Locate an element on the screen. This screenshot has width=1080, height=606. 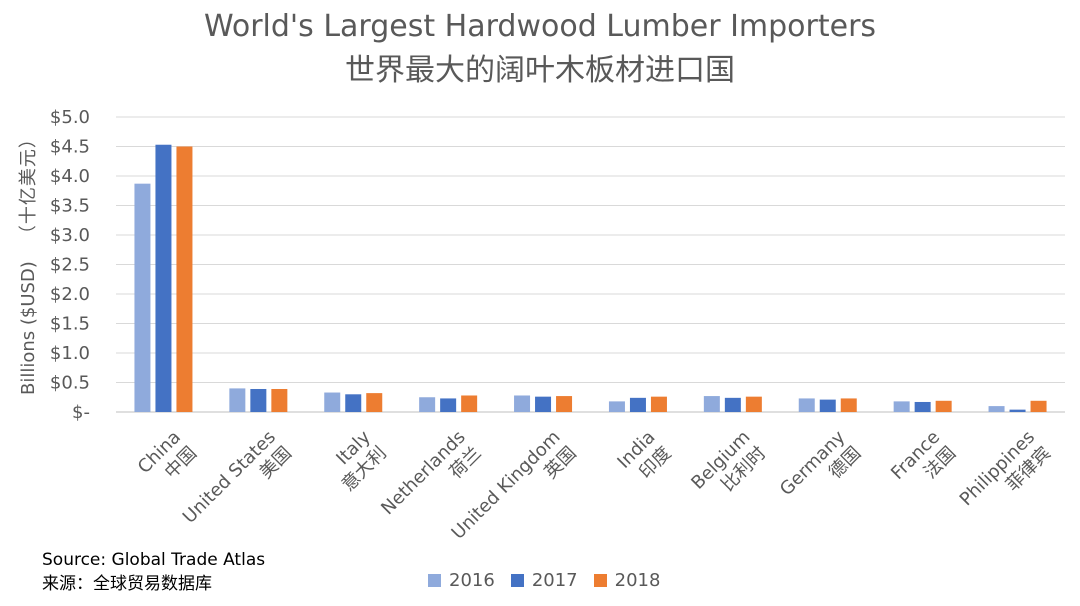
y-tick-label: $3.0 is located at coordinates (70, 235).